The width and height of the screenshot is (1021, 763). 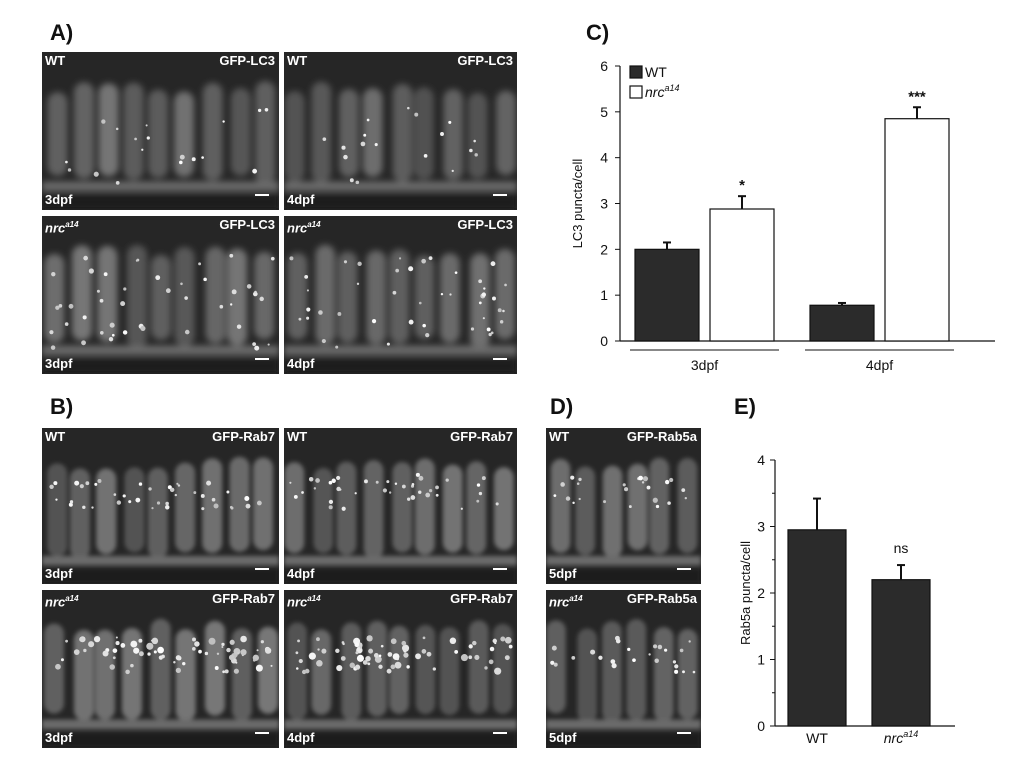 I want to click on micrograph-a-wt-3dpf: WT GFP-LC3 3dpf, so click(x=160, y=131).